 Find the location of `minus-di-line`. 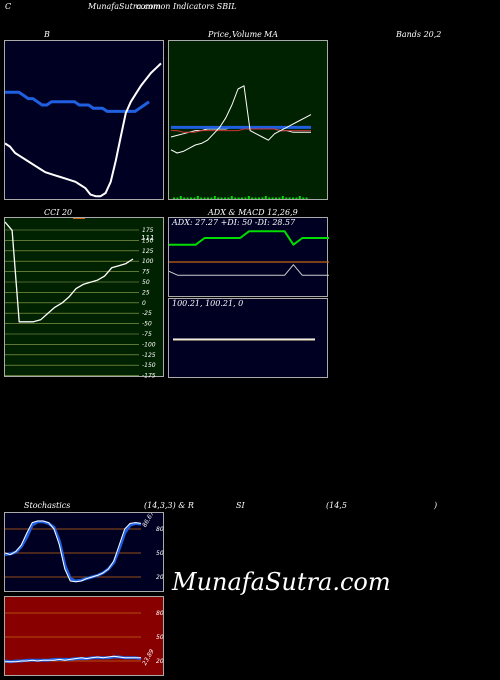

minus-di-line is located at coordinates (249, 270).